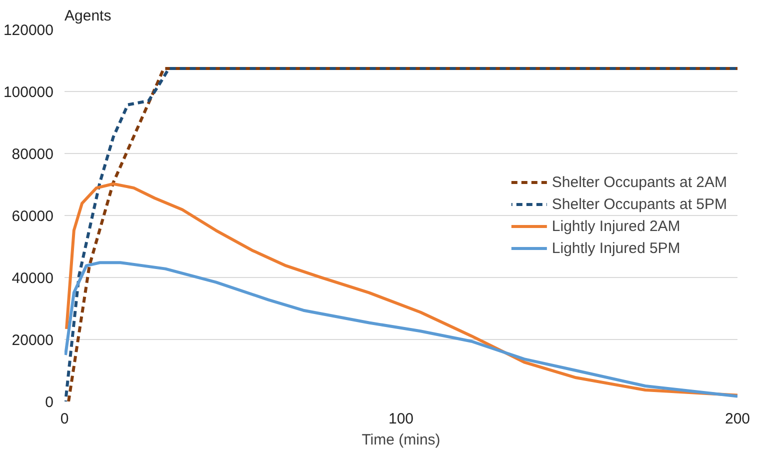 The width and height of the screenshot is (757, 451). Describe the element at coordinates (639, 182) in the screenshot. I see `legend-label: Shelter Occupants at 2AM` at that location.